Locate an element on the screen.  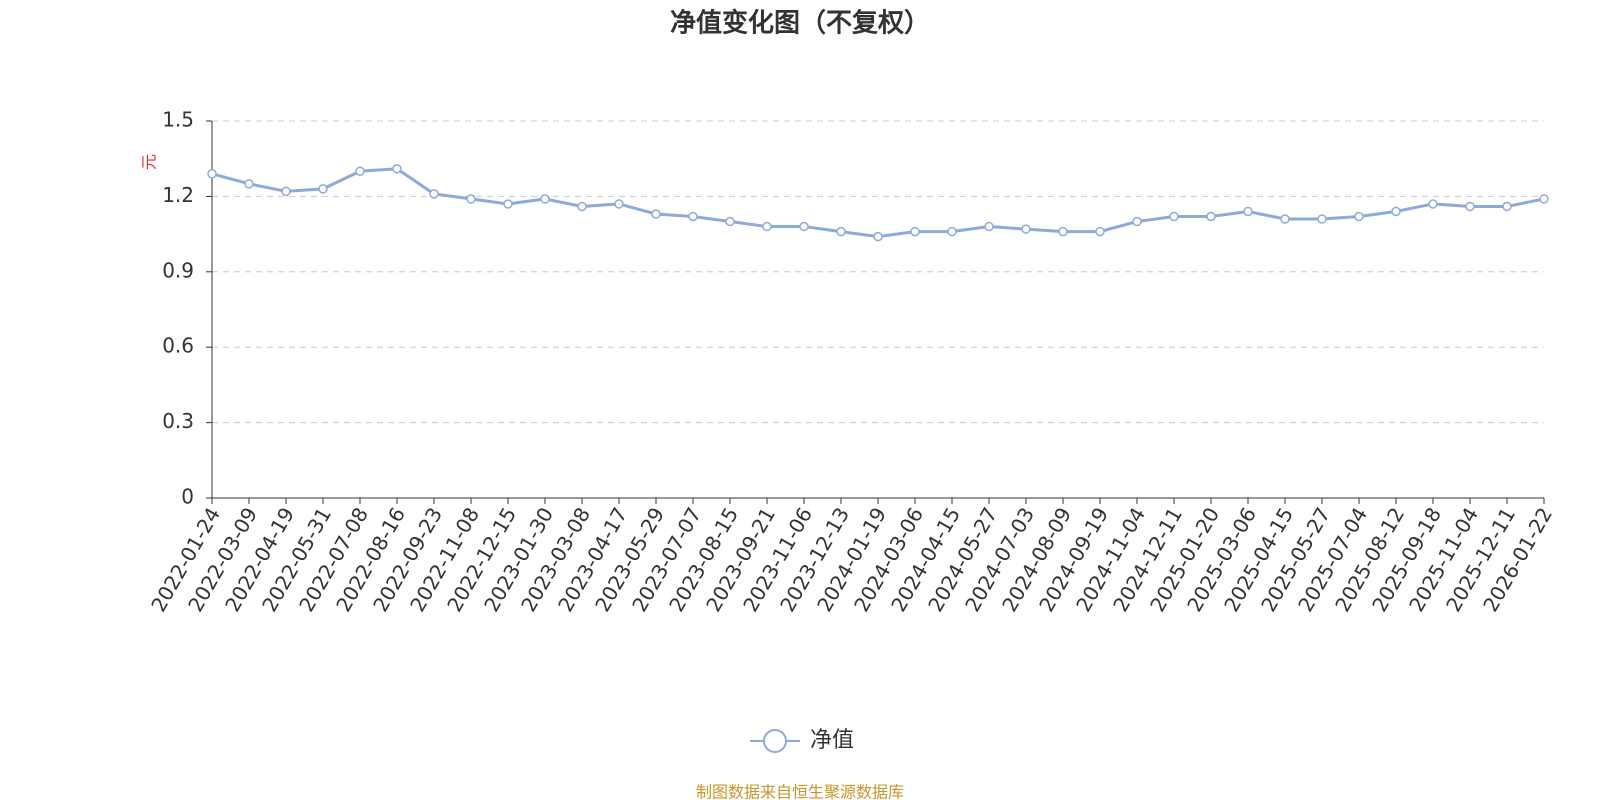
y-tick-label: 0.6 is located at coordinates (178, 346).